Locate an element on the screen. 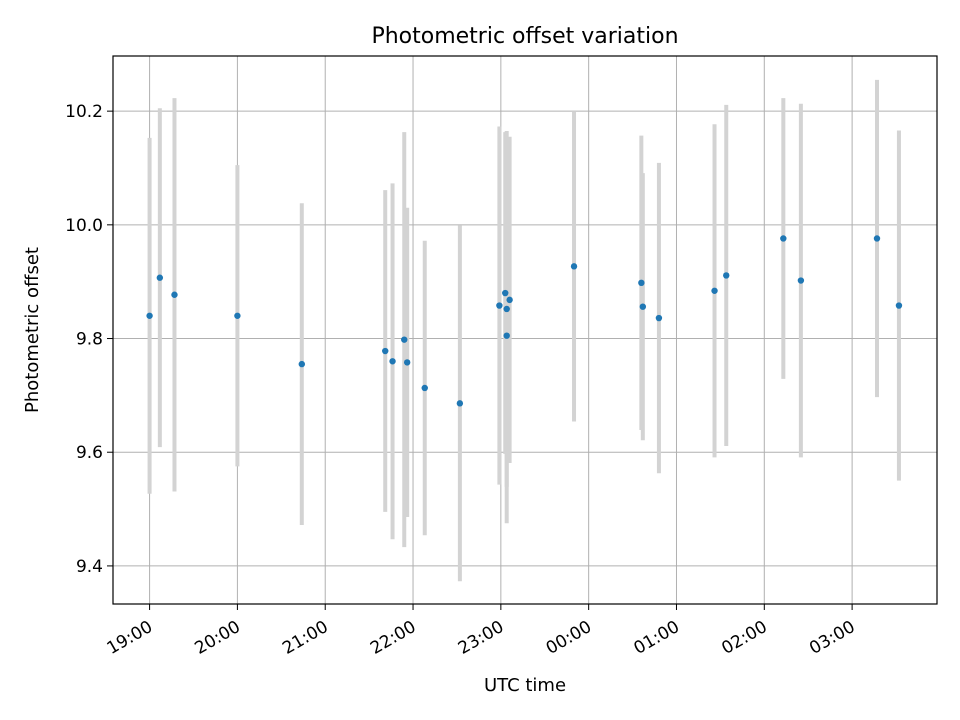  y-tick-label: 9.8 is located at coordinates (89, 340).